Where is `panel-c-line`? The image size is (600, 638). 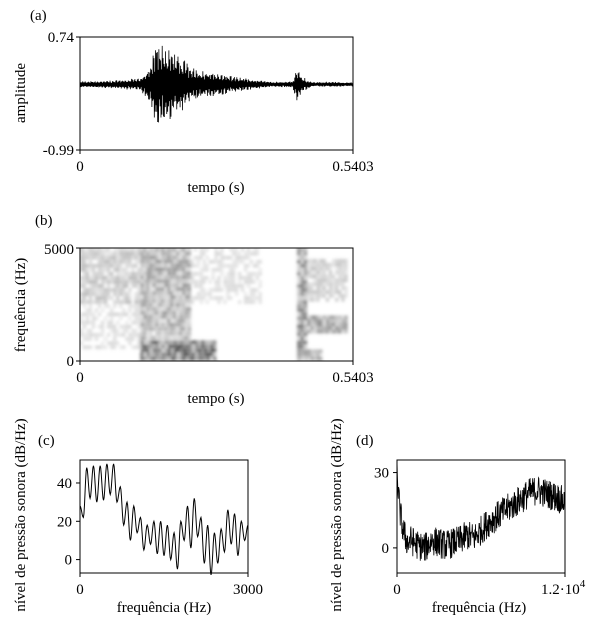 panel-c-line is located at coordinates (164, 519).